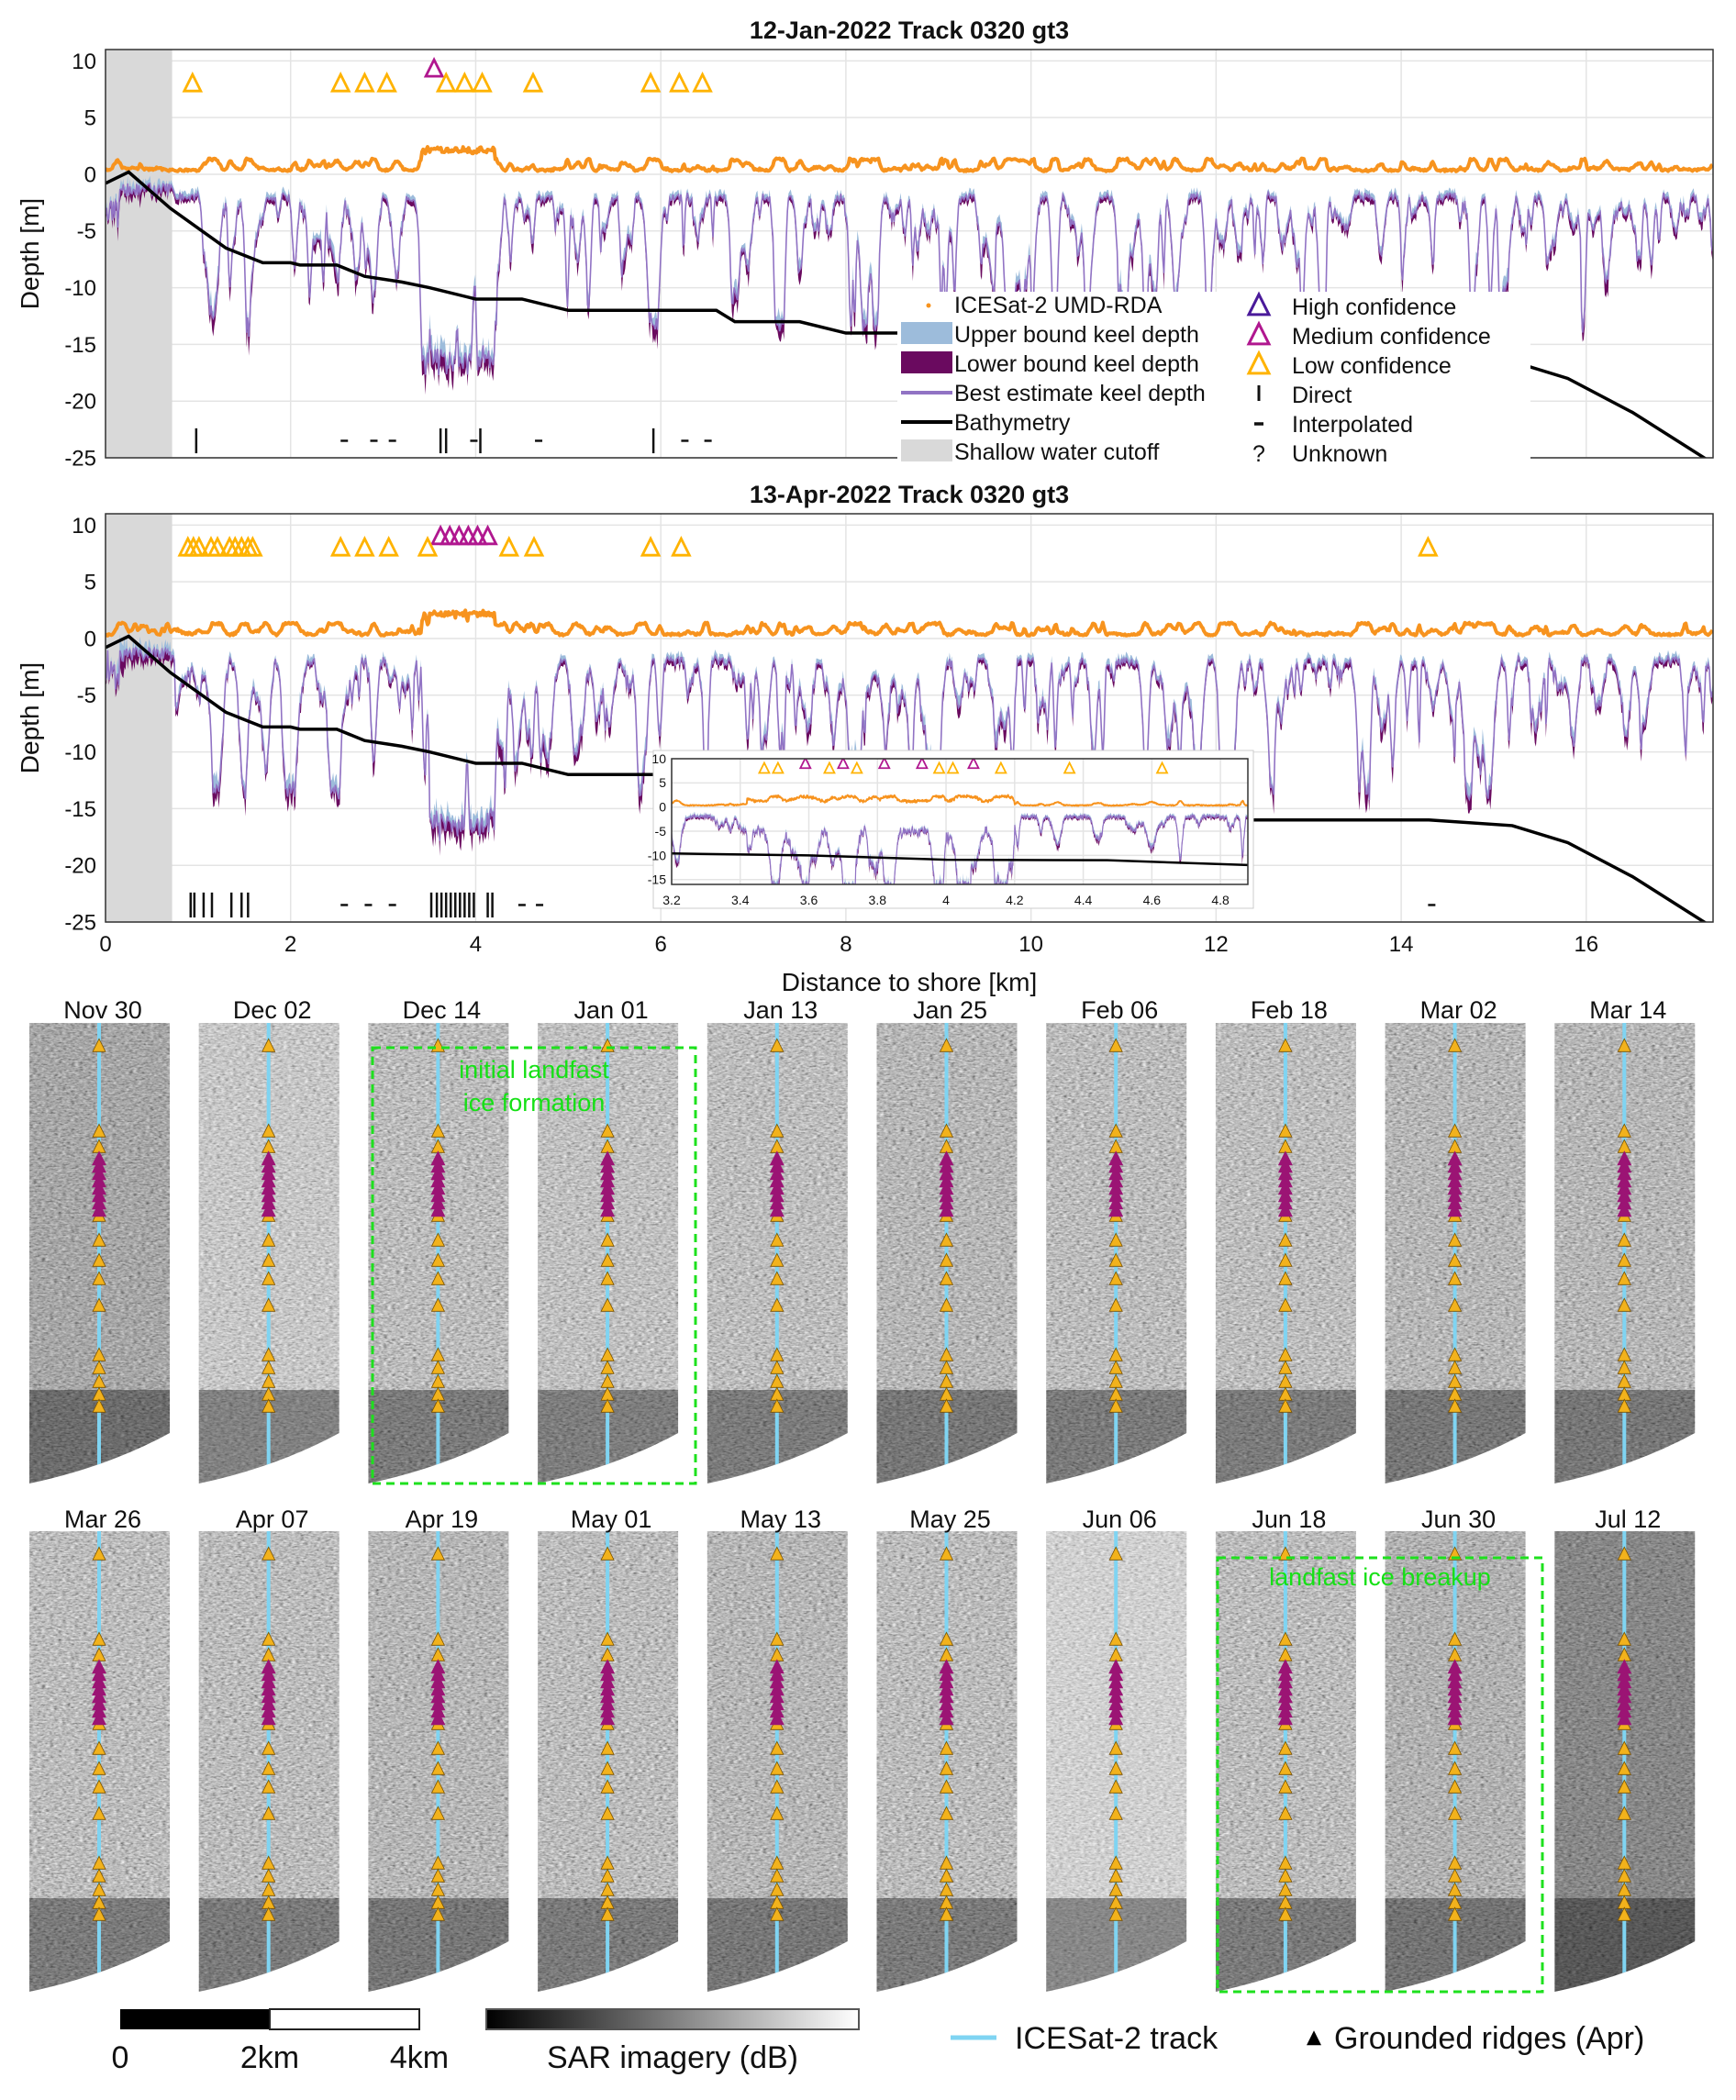  What do you see at coordinates (80, 923) in the screenshot?
I see `y-tick-label: -25` at bounding box center [80, 923].